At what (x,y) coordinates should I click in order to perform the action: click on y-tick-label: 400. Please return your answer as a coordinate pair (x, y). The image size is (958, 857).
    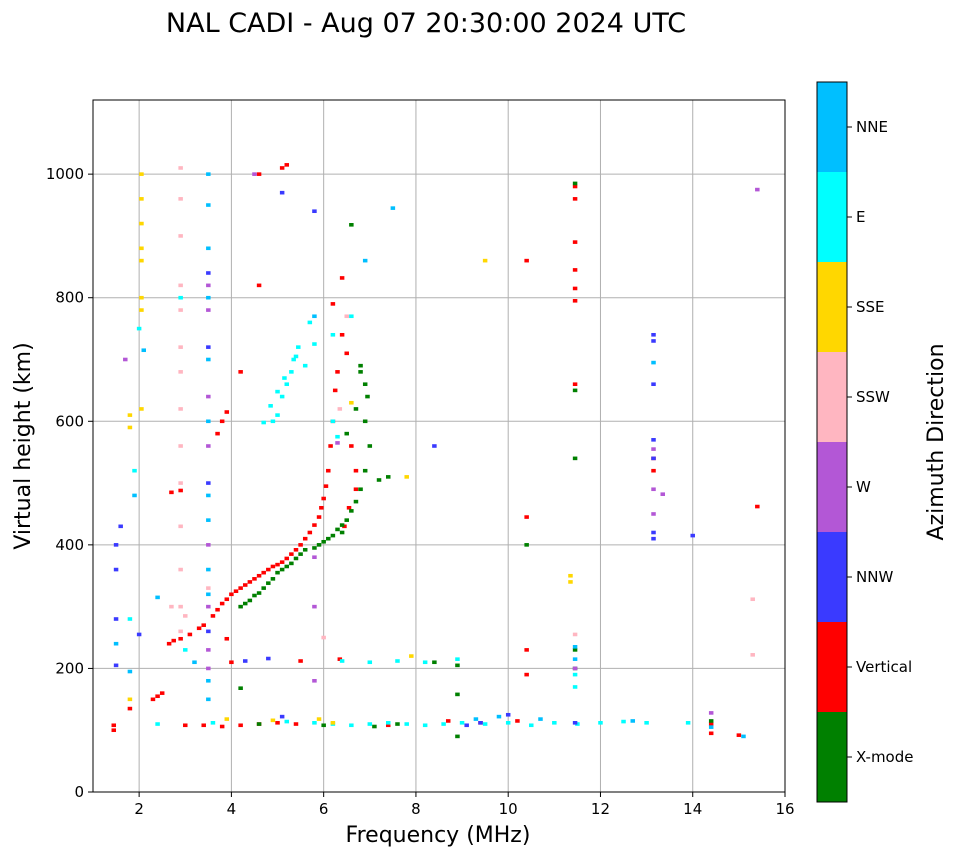
    Looking at the image, I should click on (69, 545).